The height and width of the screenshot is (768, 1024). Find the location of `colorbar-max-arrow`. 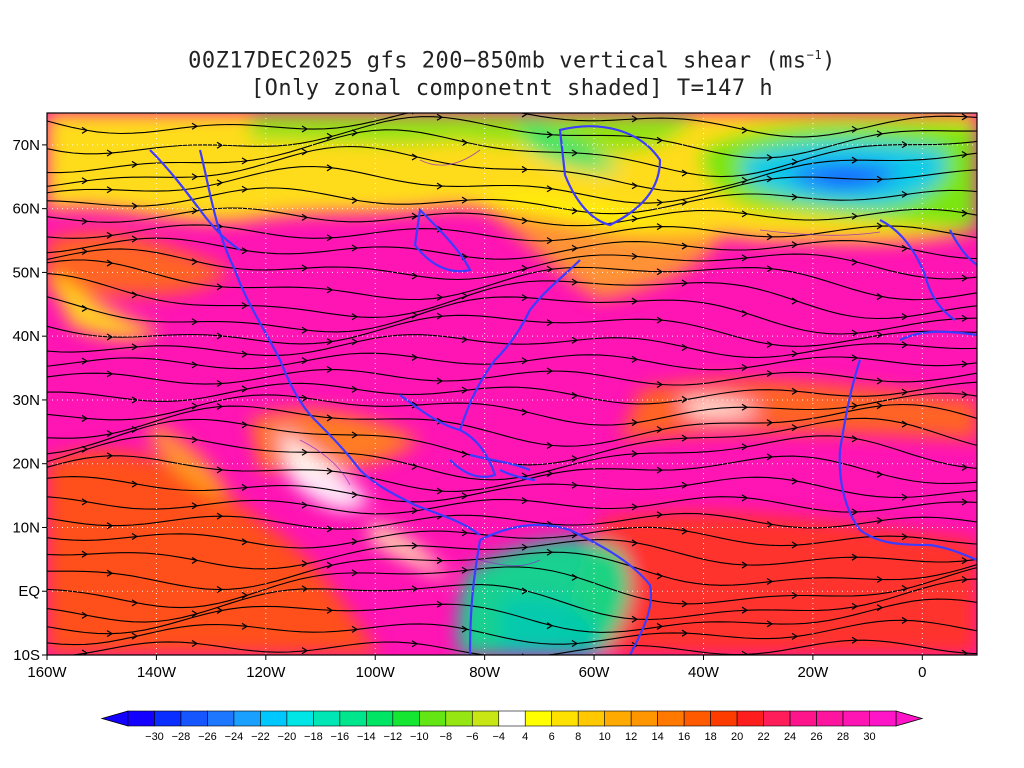

colorbar-max-arrow is located at coordinates (909, 718).